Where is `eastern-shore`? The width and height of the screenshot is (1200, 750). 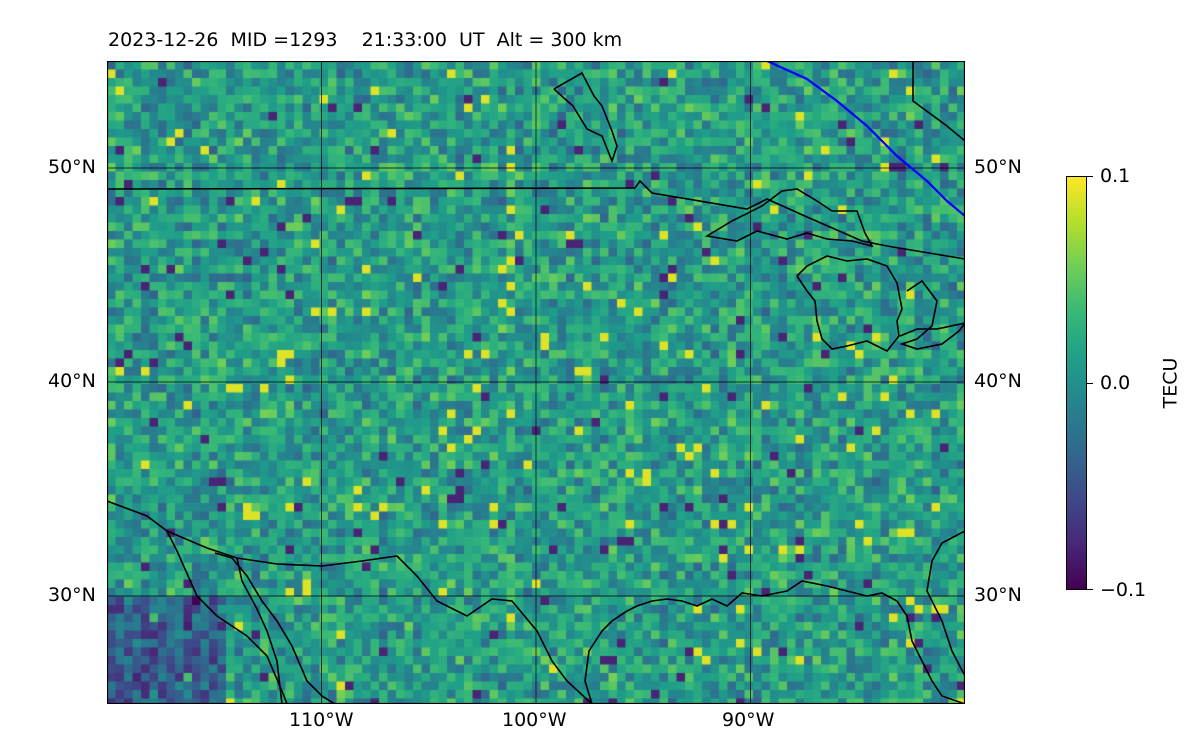
eastern-shore is located at coordinates (938, 101).